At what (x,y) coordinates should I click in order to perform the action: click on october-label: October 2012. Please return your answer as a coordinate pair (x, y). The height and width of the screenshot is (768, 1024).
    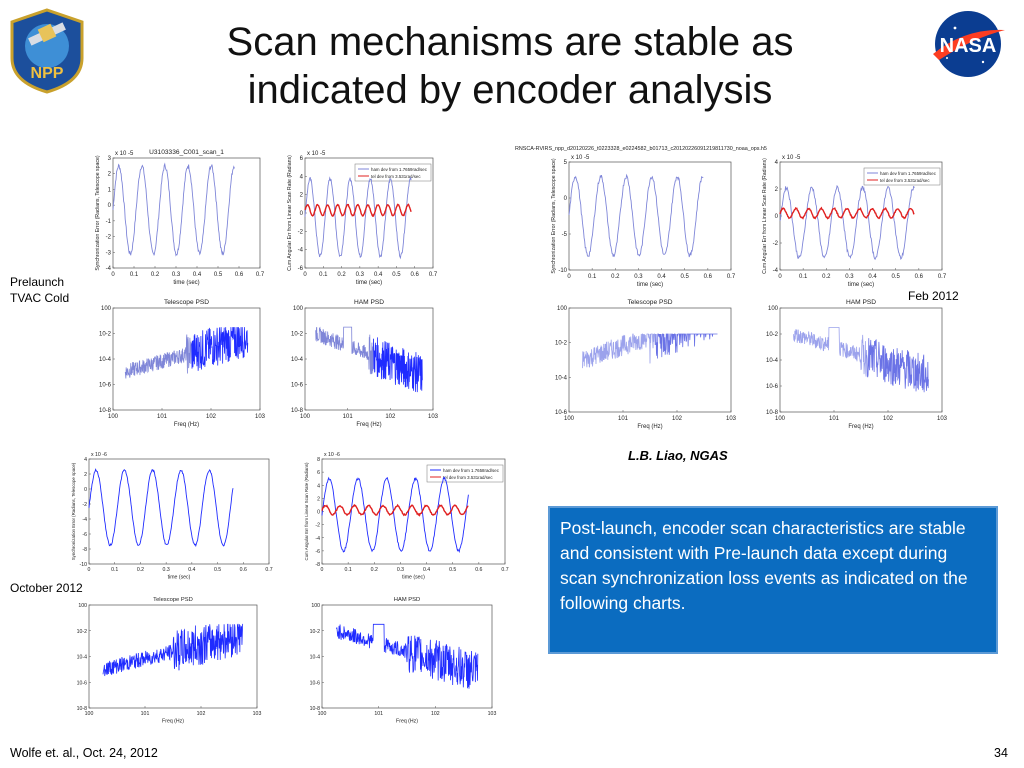
    Looking at the image, I should click on (46, 588).